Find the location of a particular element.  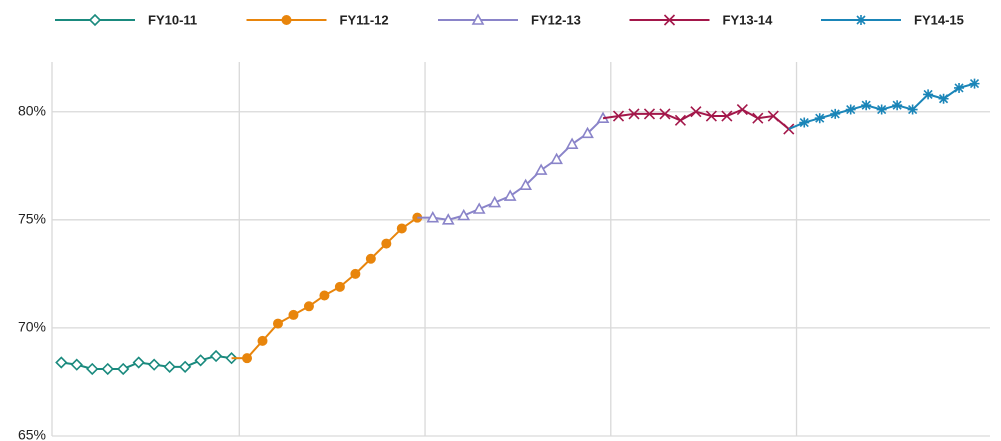

legend-label: FY13-14 is located at coordinates (748, 19).